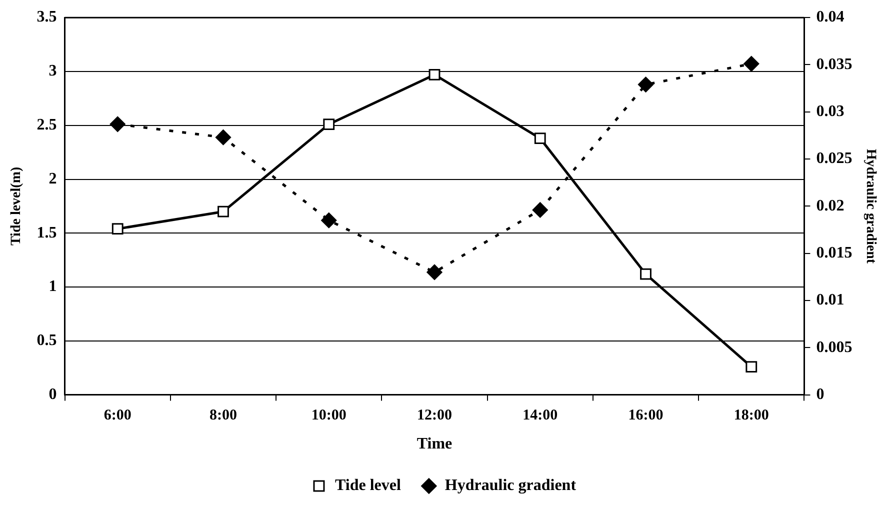  I want to click on y2-tick-label: 0.025, so click(834, 159).